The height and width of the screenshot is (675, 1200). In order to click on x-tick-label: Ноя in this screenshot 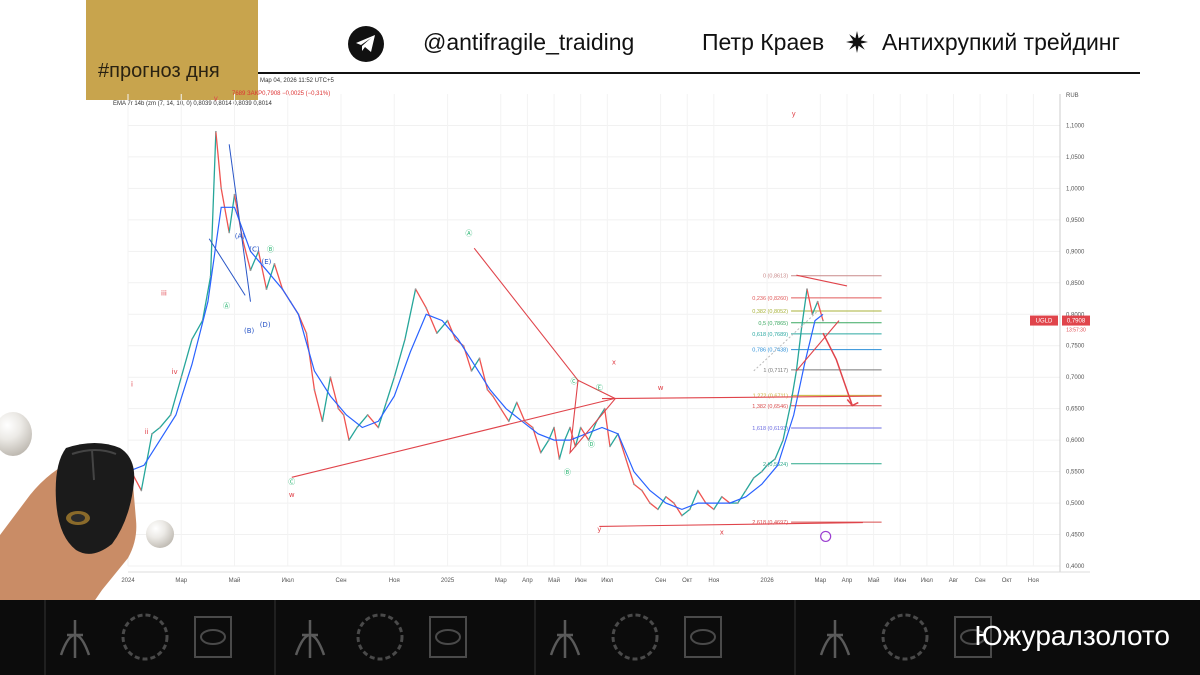, I will do `click(1033, 581)`.